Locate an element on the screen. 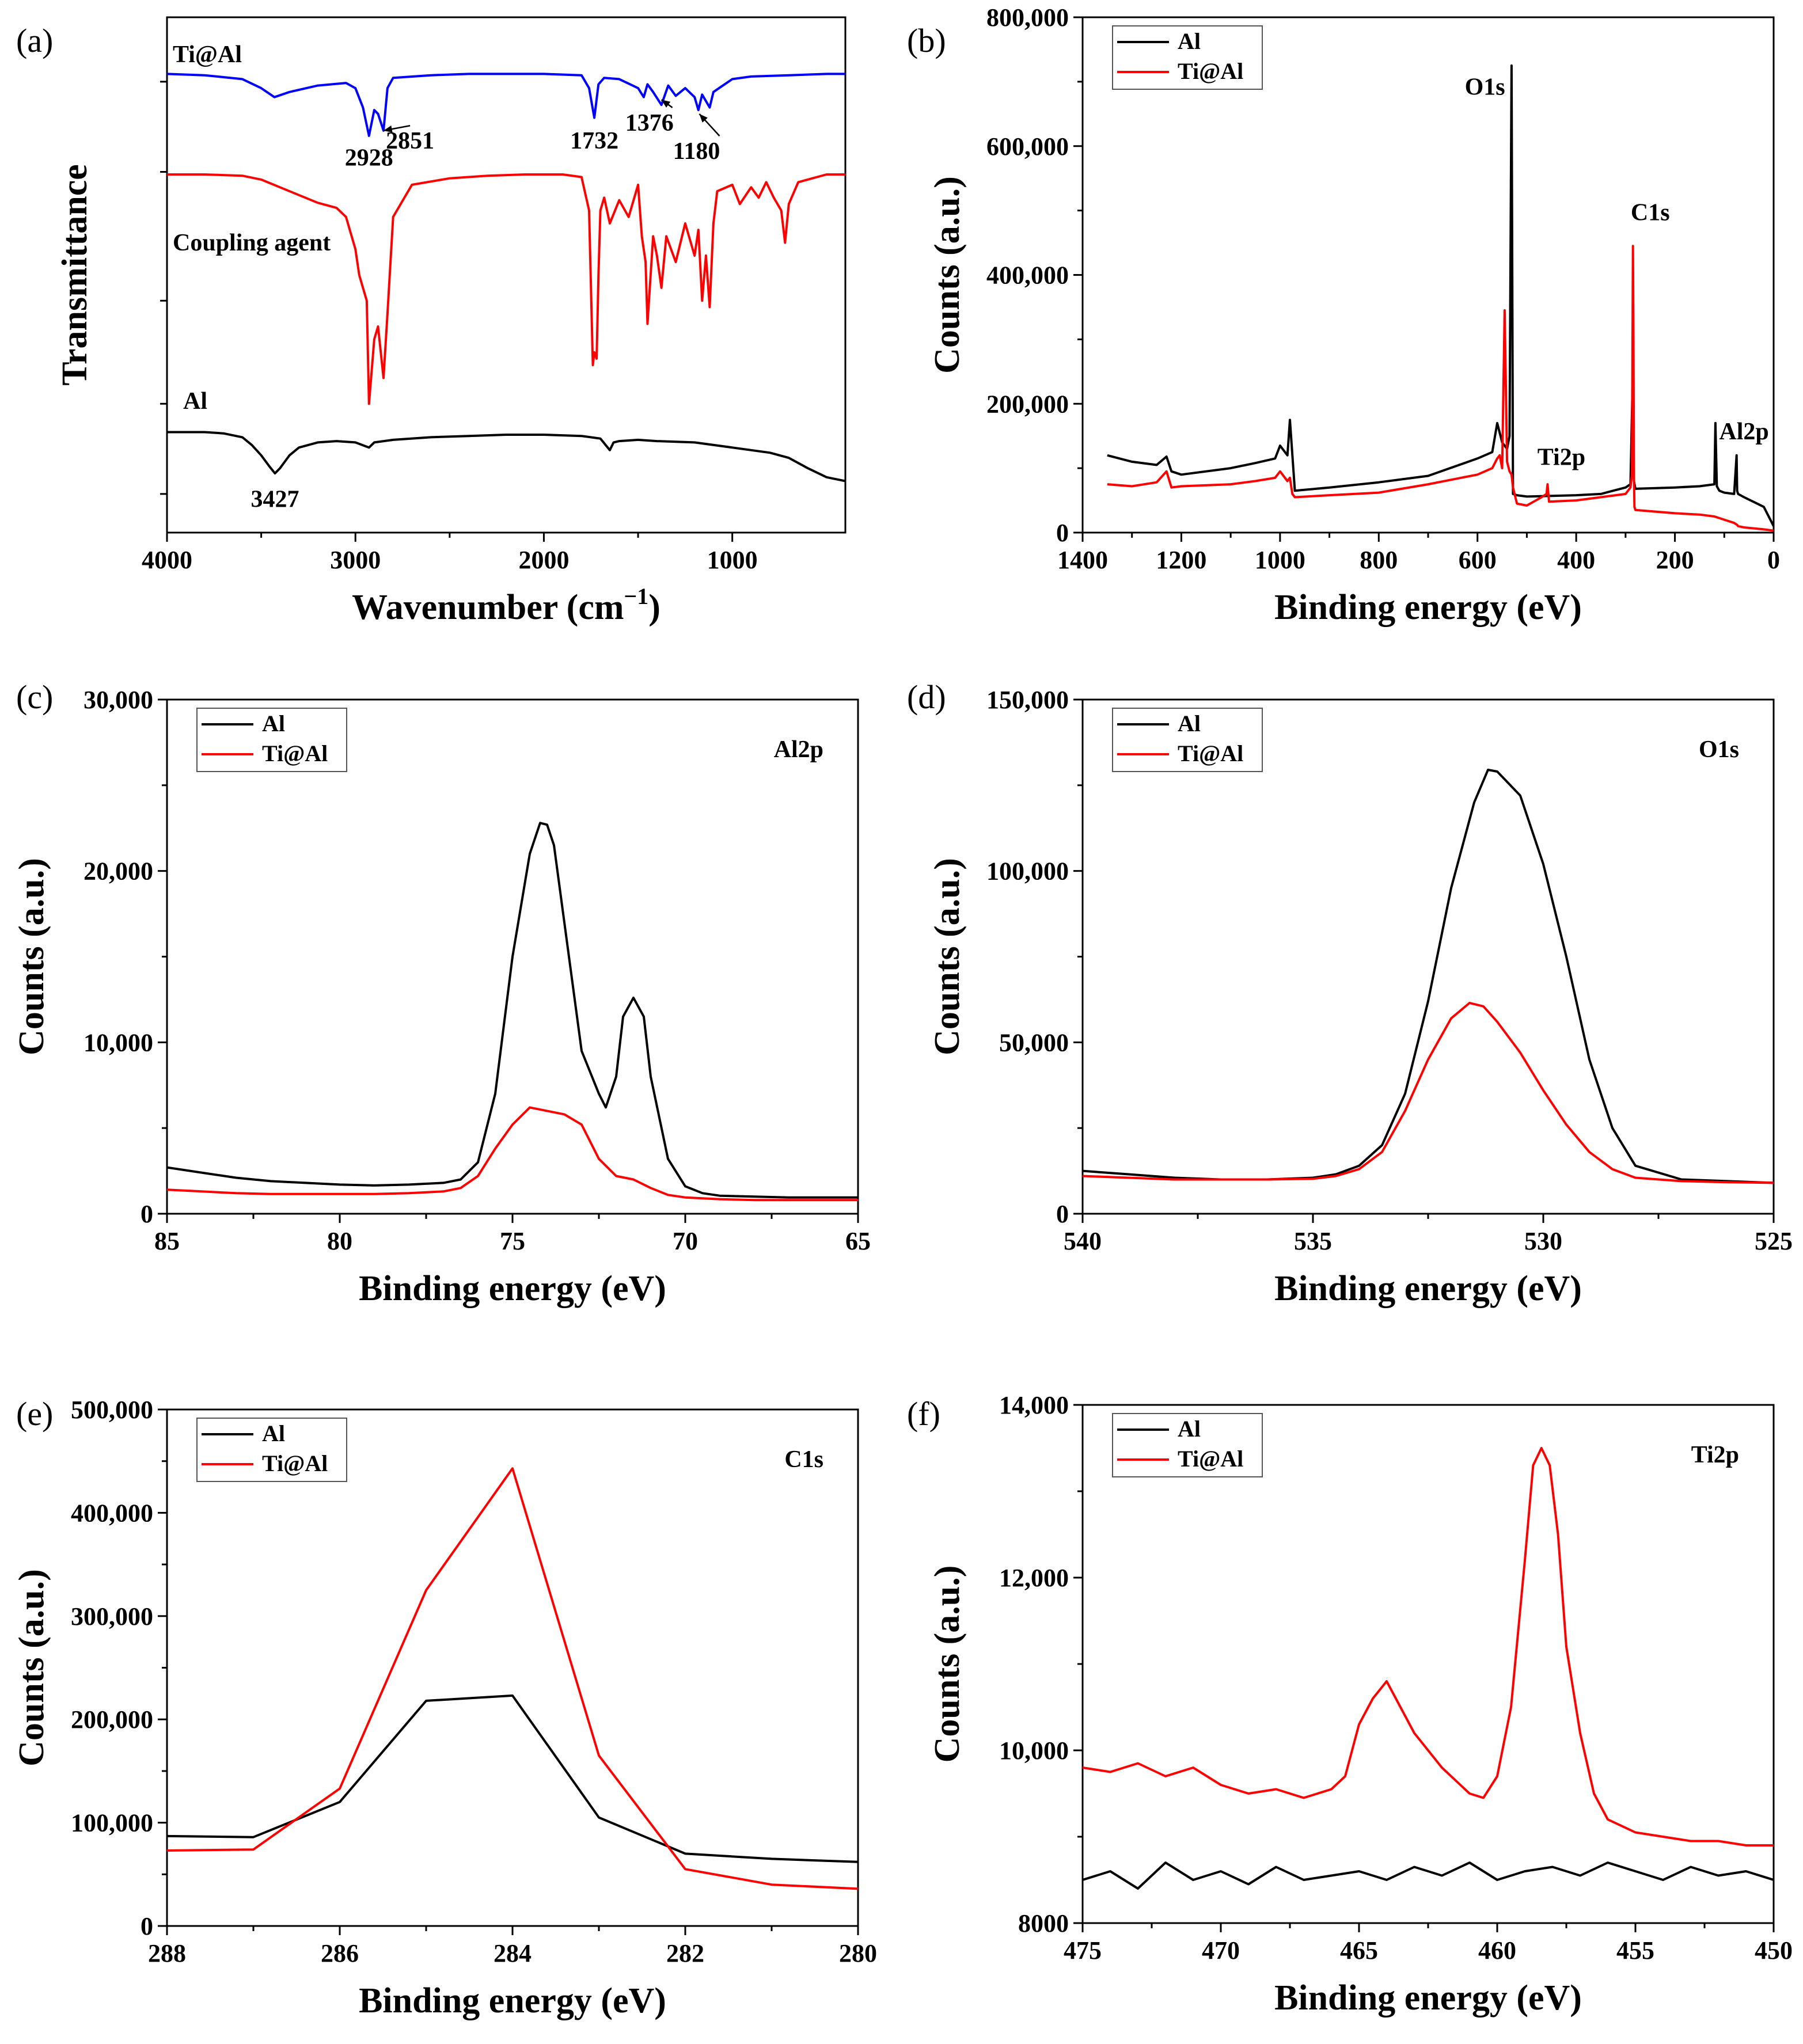  panel-label: (b) is located at coordinates (926, 40).